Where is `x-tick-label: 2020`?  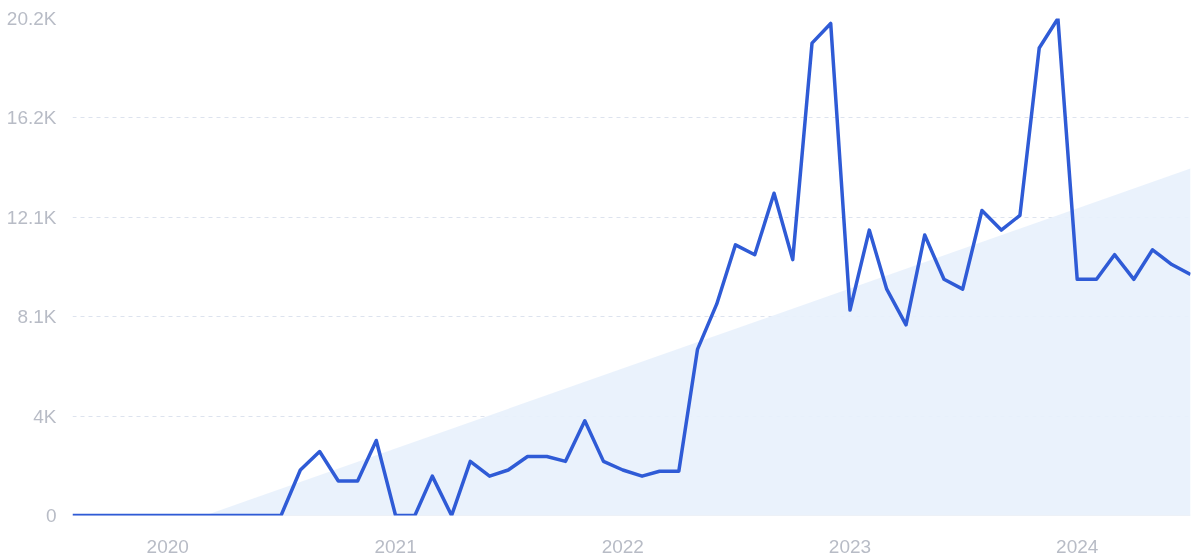
x-tick-label: 2020 is located at coordinates (167, 545).